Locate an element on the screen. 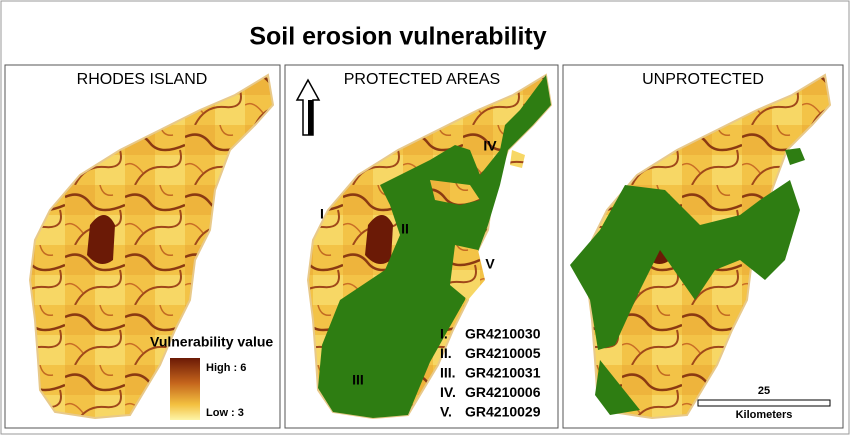 The image size is (850, 435). panel-title: PROTECTED AREAS is located at coordinates (422, 79).